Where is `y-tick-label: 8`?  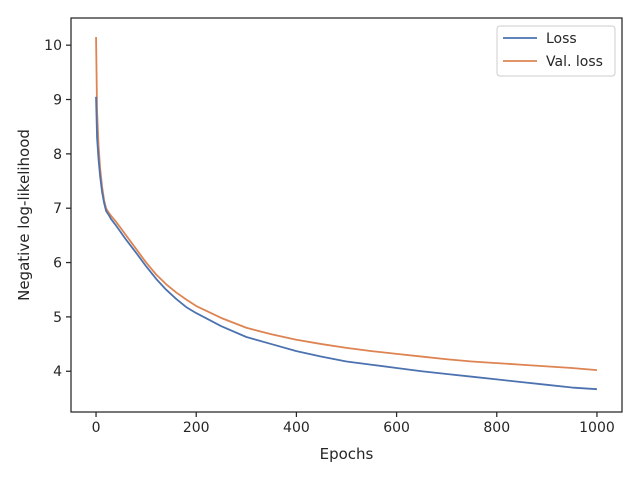
y-tick-label: 8 is located at coordinates (57, 155).